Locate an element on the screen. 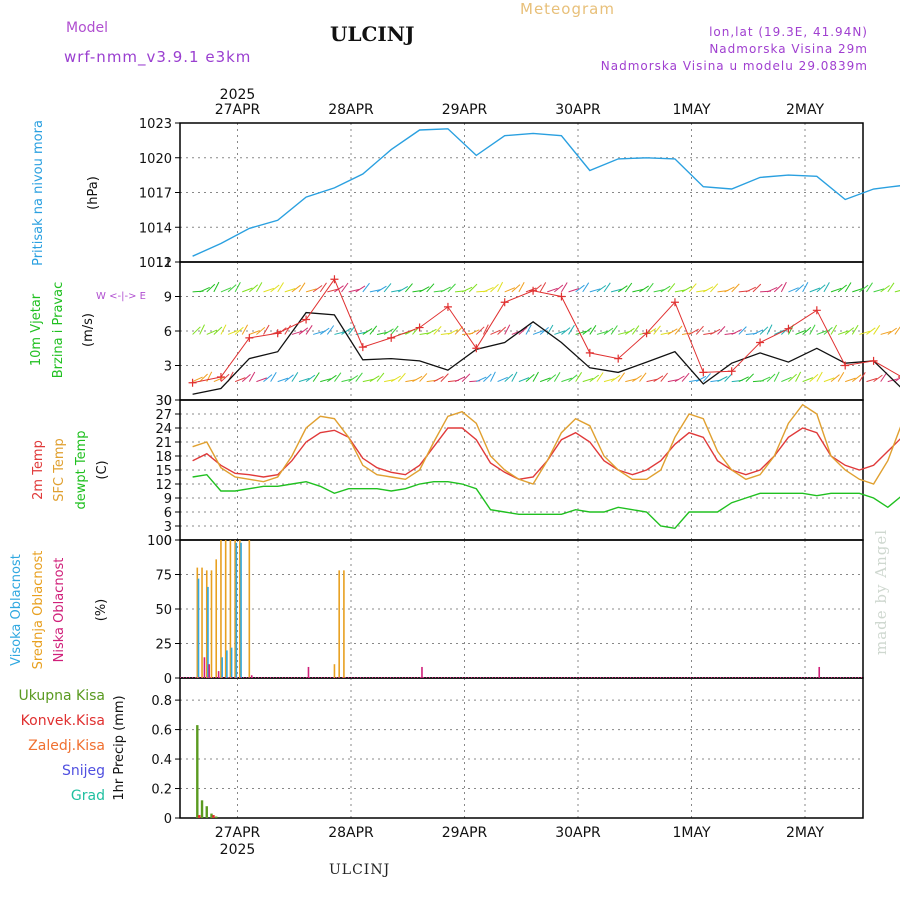  y-tick-label: 15 is located at coordinates (163, 471).